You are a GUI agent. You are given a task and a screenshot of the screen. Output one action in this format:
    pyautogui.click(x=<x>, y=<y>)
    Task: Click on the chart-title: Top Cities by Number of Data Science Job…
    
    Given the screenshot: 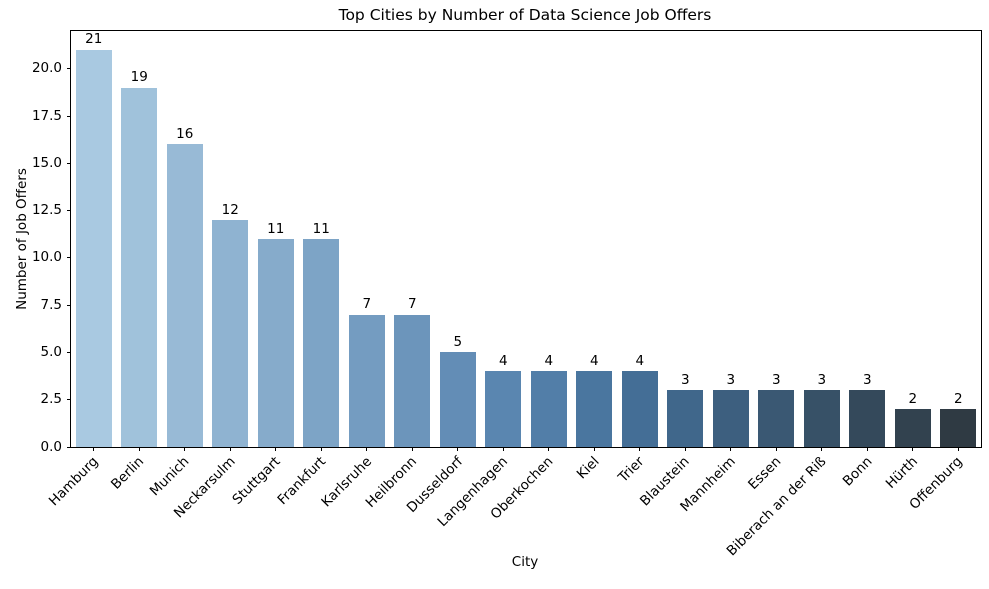 What is the action you would take?
    pyautogui.click(x=525, y=15)
    